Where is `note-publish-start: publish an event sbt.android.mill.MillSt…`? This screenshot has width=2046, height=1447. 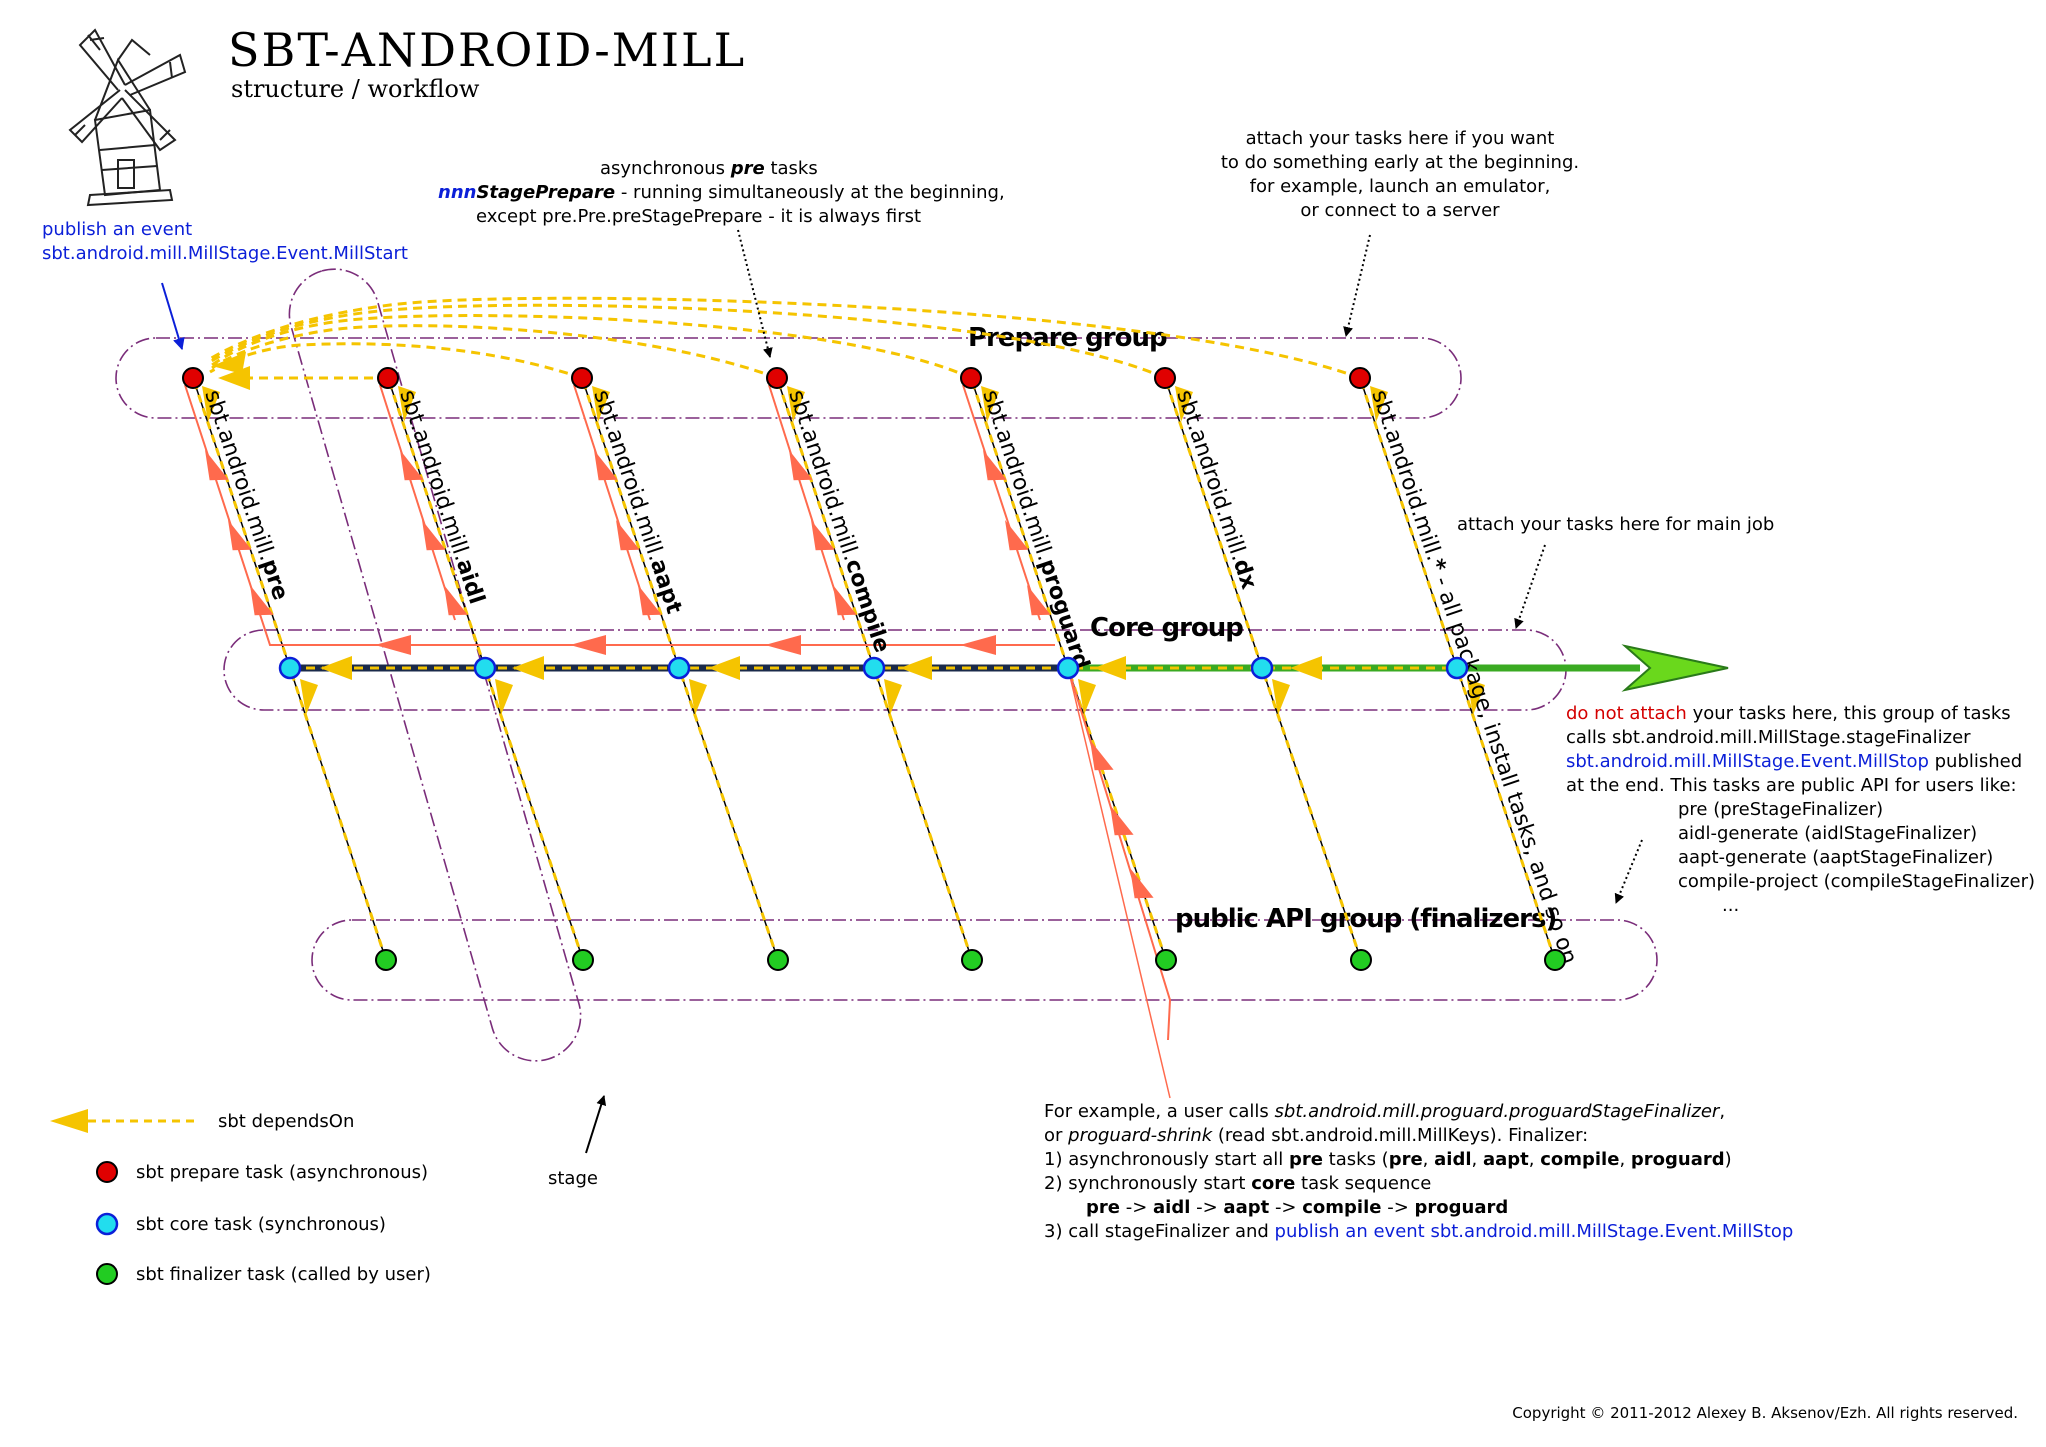 note-publish-start: publish an event sbt.android.mill.MillSt… is located at coordinates (225, 285).